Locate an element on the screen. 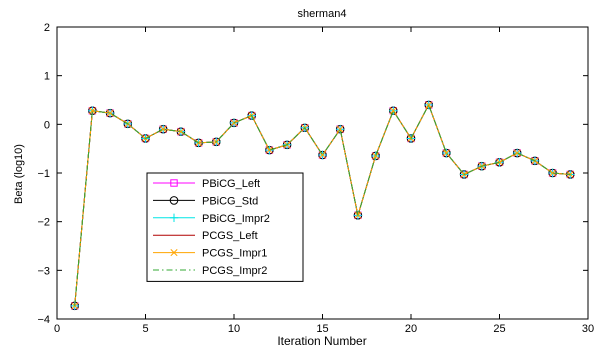 The image size is (595, 348). x-tick-label: 0 is located at coordinates (57, 329).